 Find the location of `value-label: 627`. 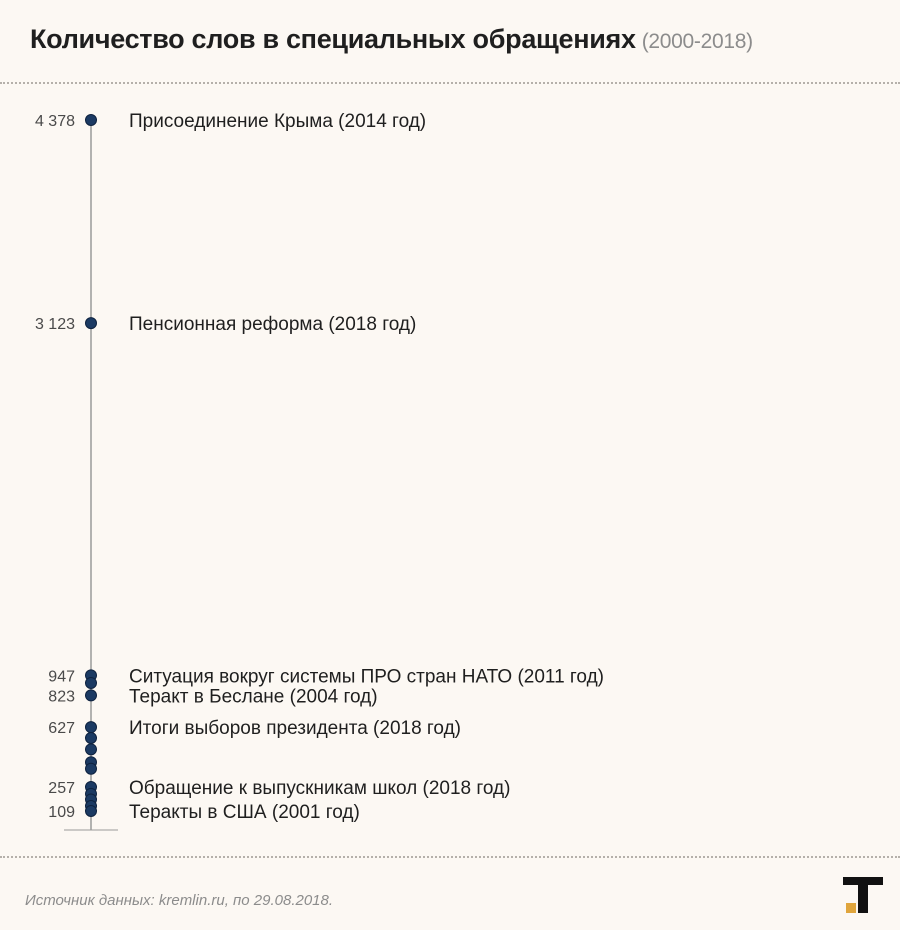

value-label: 627 is located at coordinates (61, 728).